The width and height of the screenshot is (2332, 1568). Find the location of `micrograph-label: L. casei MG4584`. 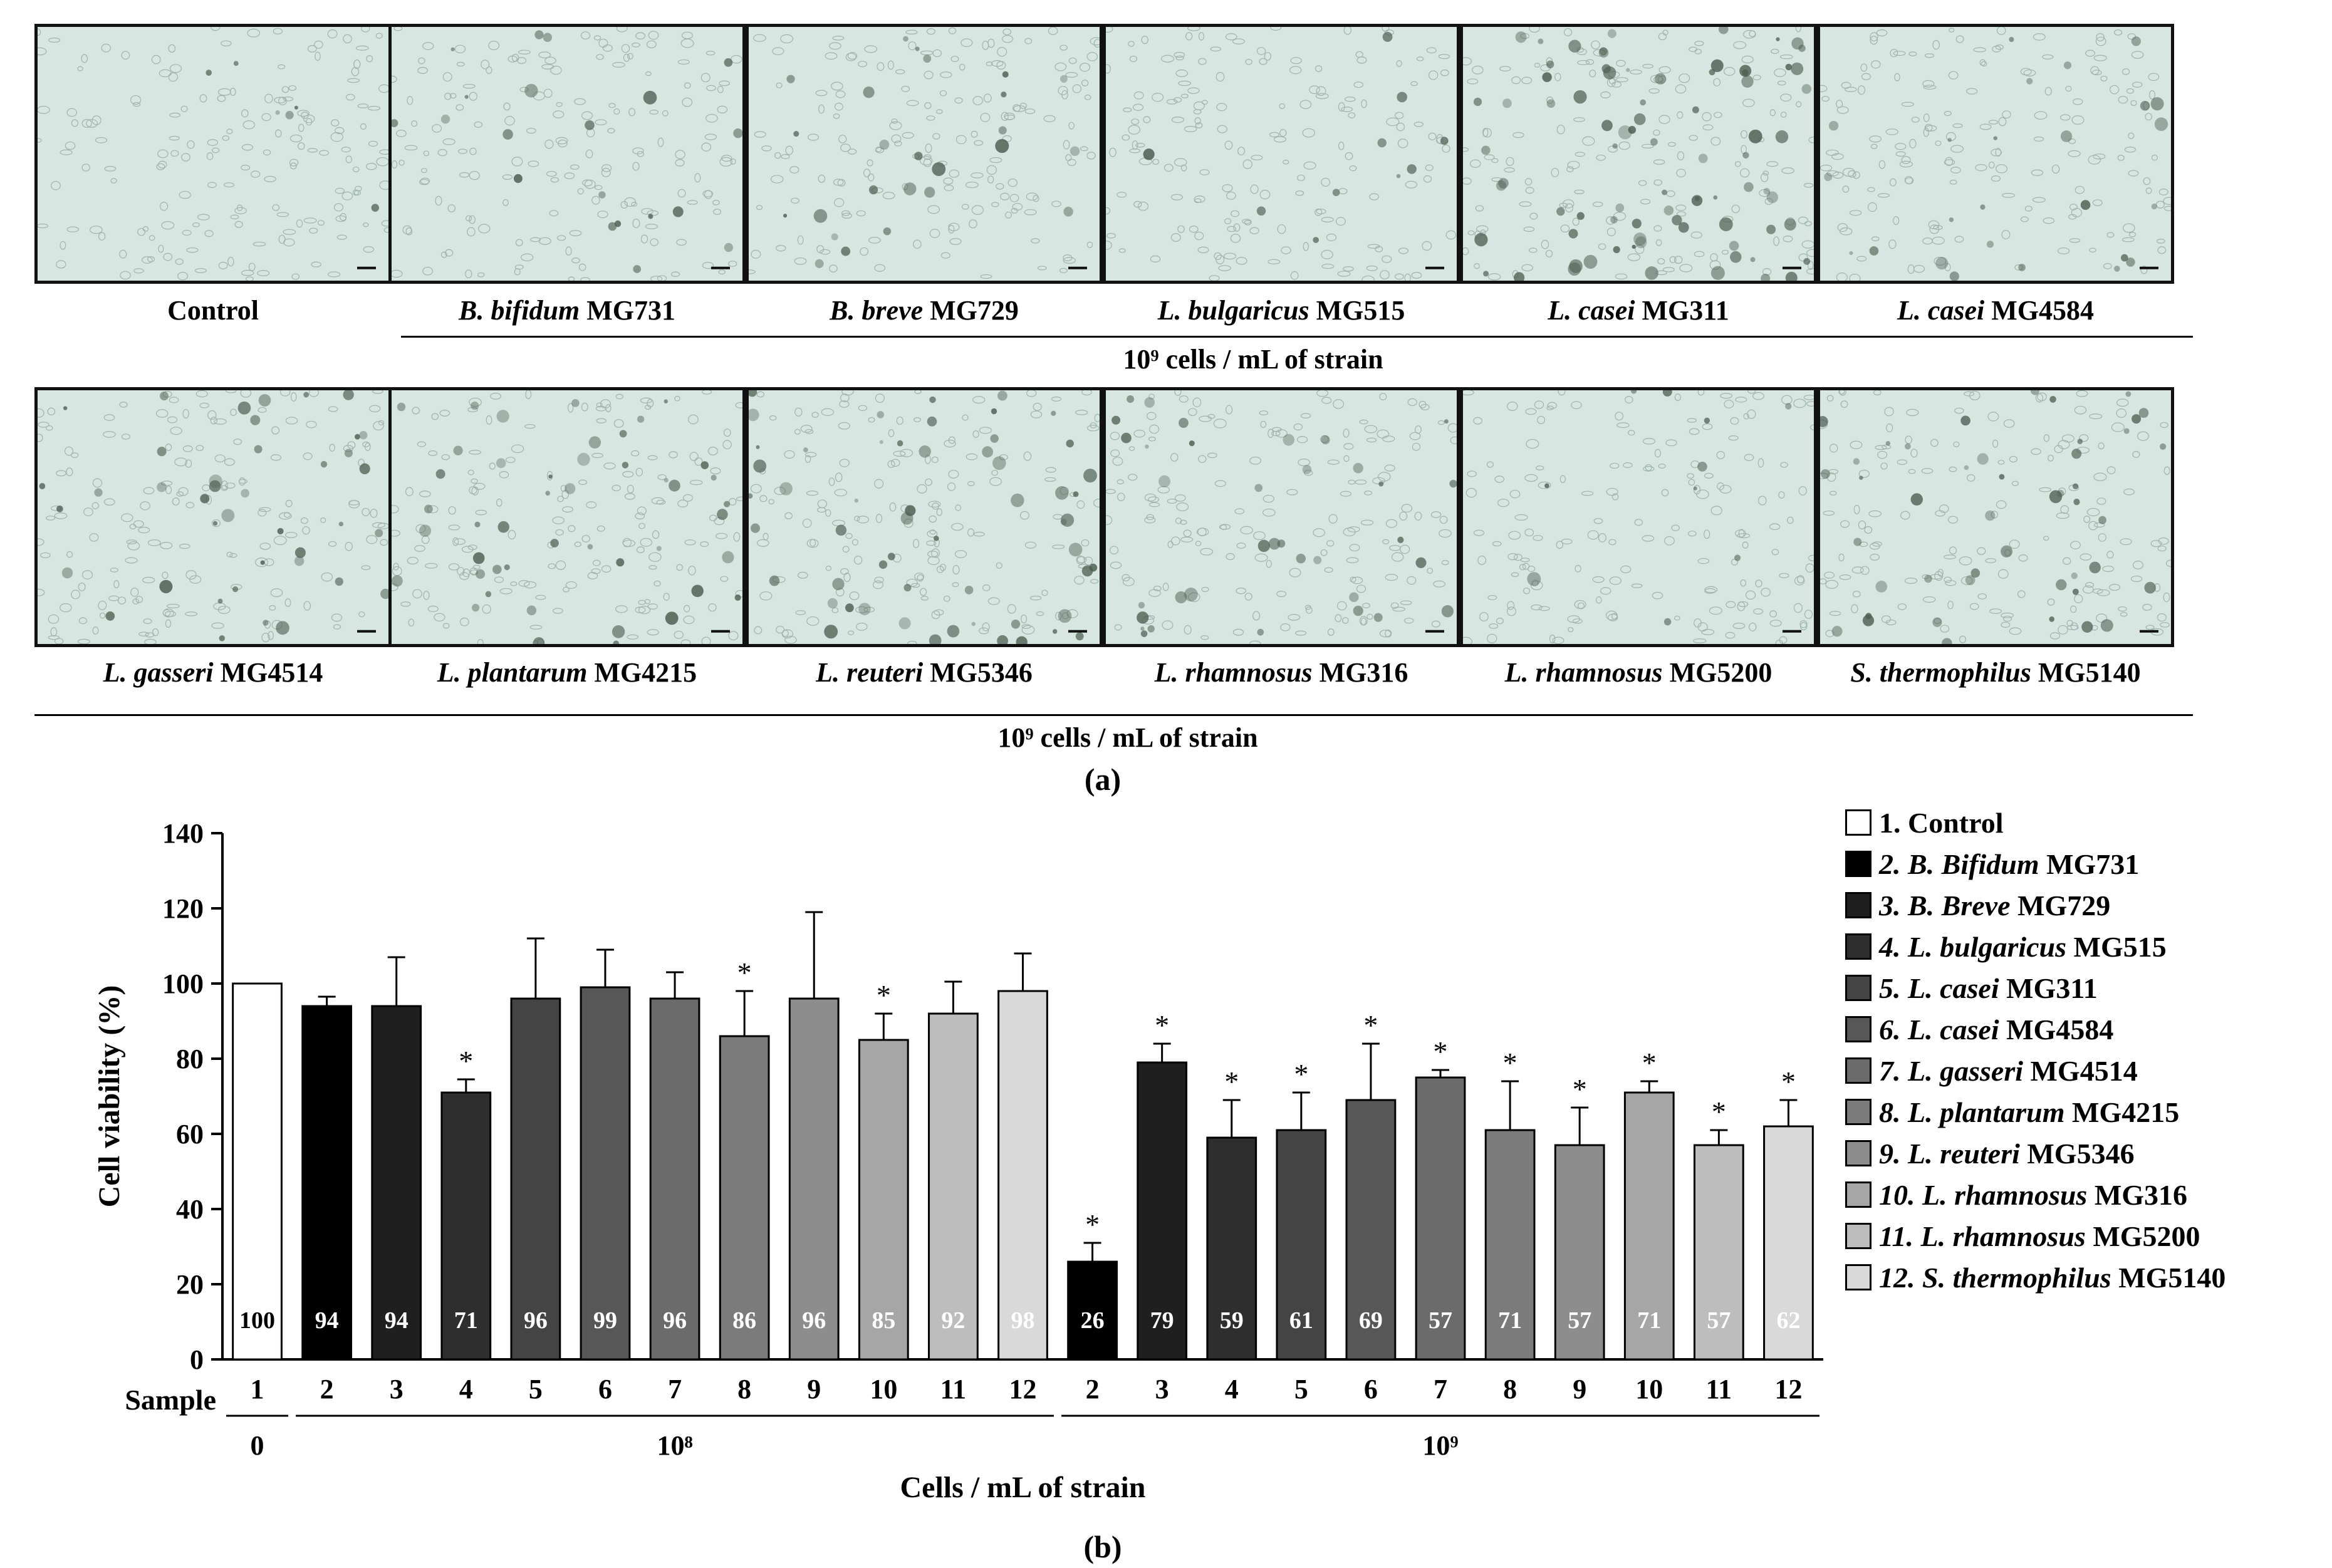

micrograph-label: L. casei MG4584 is located at coordinates (1996, 310).